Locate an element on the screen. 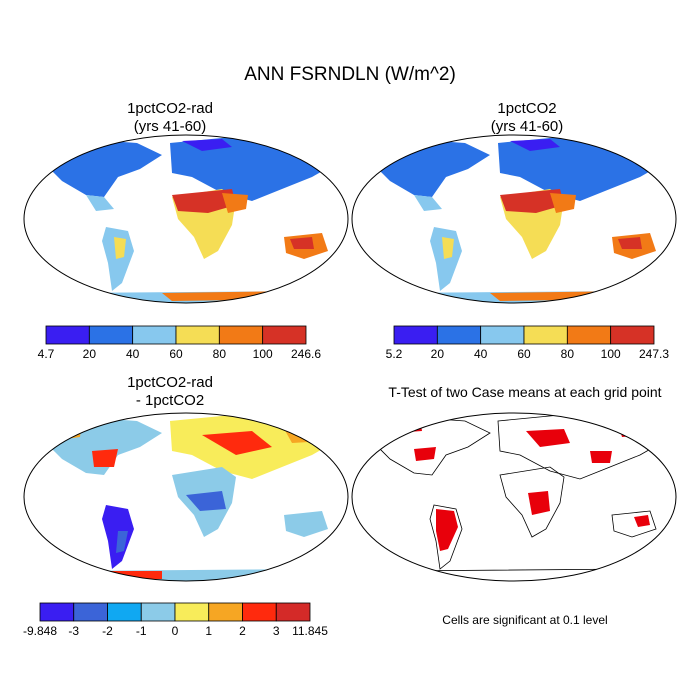 Image resolution: width=700 pixels, height=700 pixels. colorbar-bottom-left: -9.848 -3 -2 -1 0 1 2 3 11.845 is located at coordinates (175, 620).